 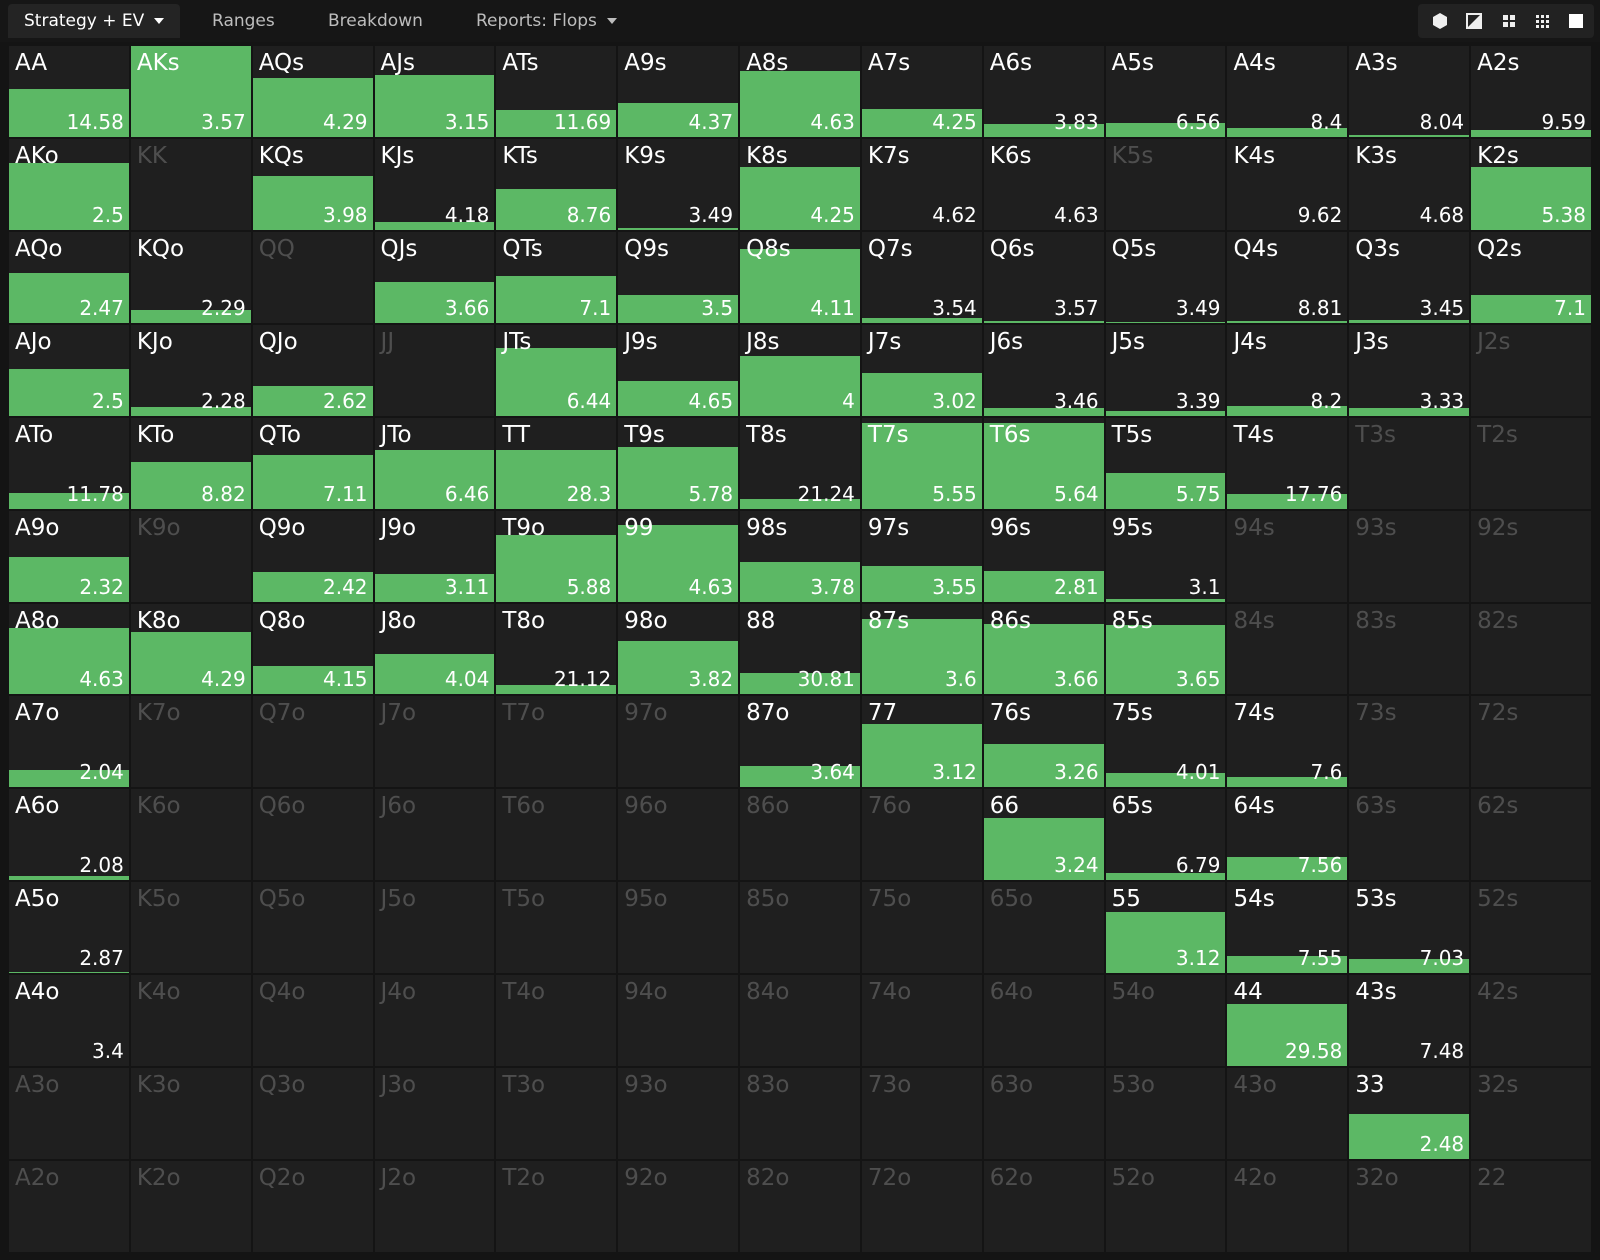 What do you see at coordinates (556, 1021) in the screenshot?
I see `hand-cell: T4o` at bounding box center [556, 1021].